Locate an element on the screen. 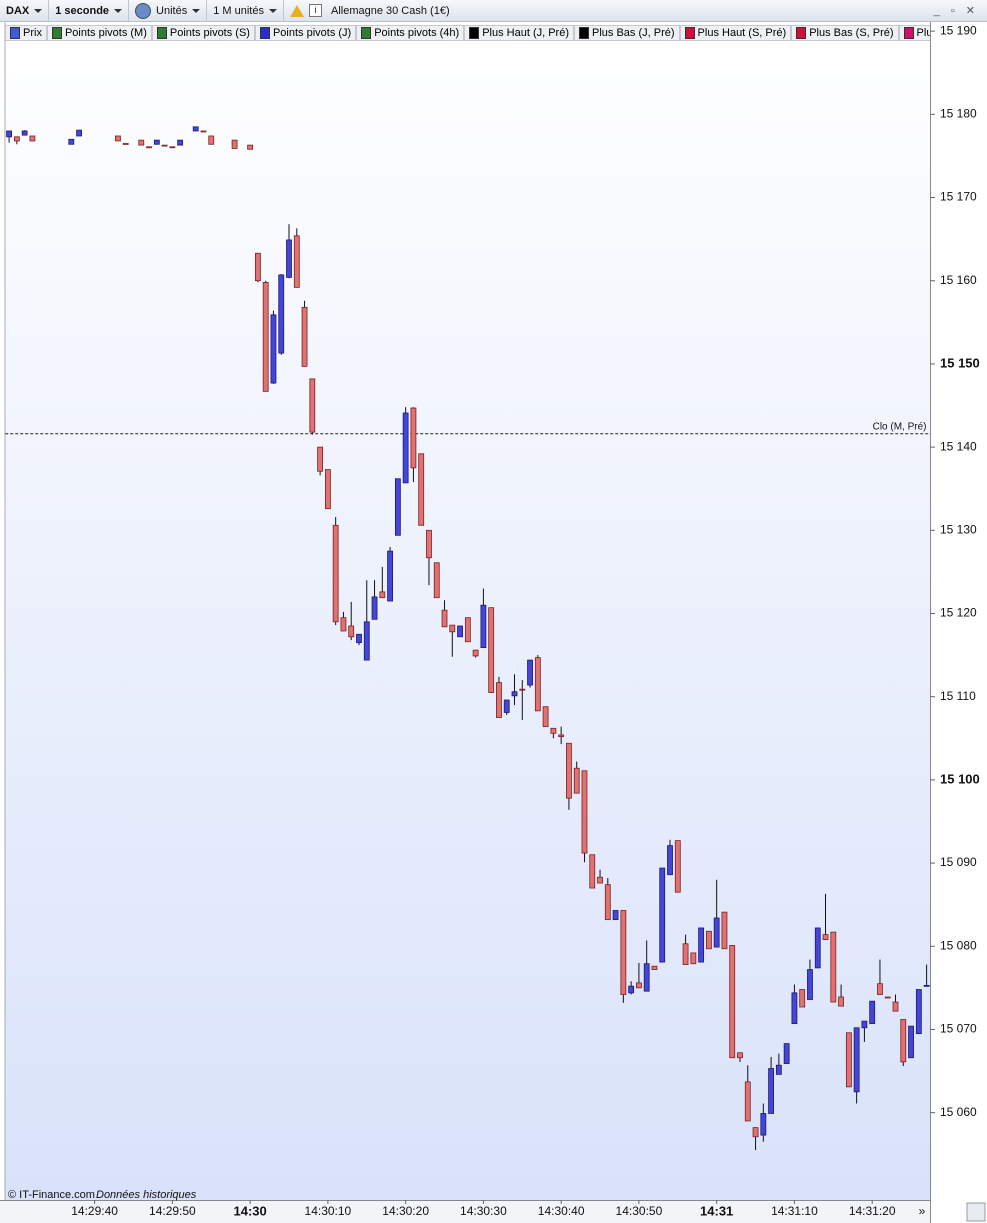  x-tick-label: 14:30:40 is located at coordinates (561, 1211).